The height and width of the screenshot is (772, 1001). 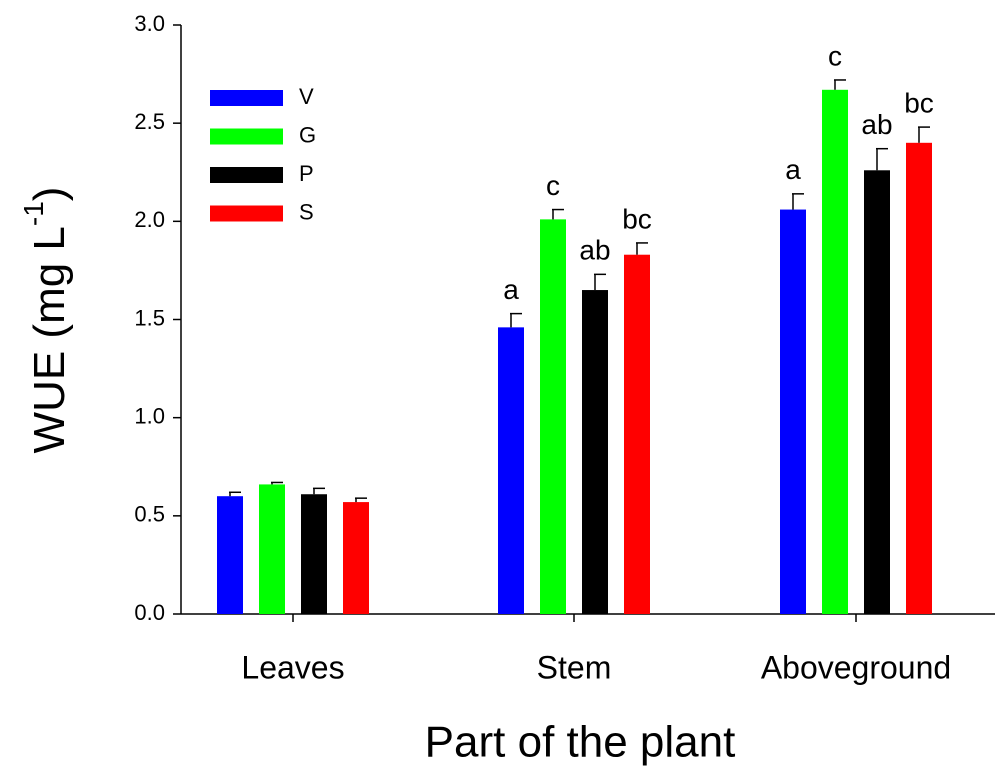 I want to click on x-tick-label: Aboveground, so click(x=856, y=667).